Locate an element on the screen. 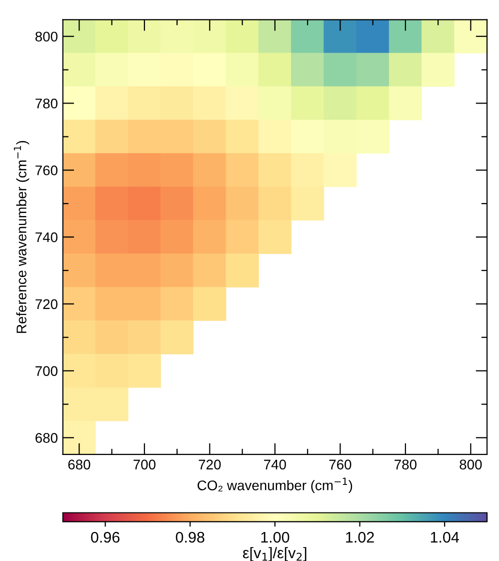 Image resolution: width=499 pixels, height=561 pixels. x-tick-label: 760 is located at coordinates (340, 465).